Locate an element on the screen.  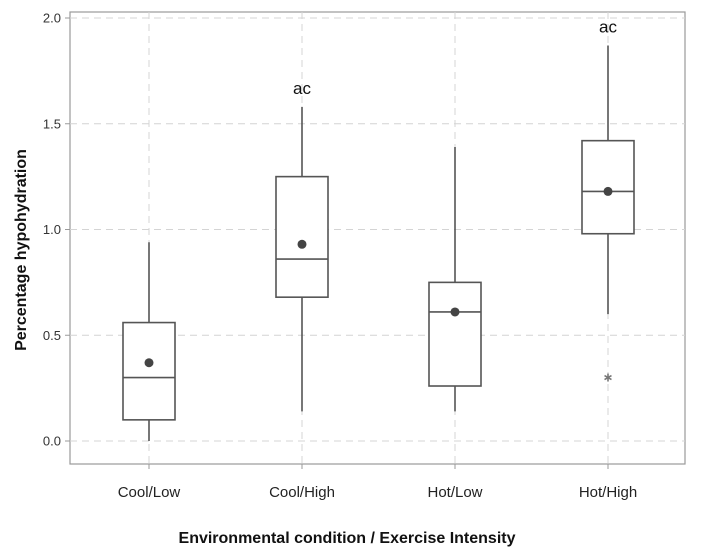
outlier-marker is located at coordinates (608, 377).